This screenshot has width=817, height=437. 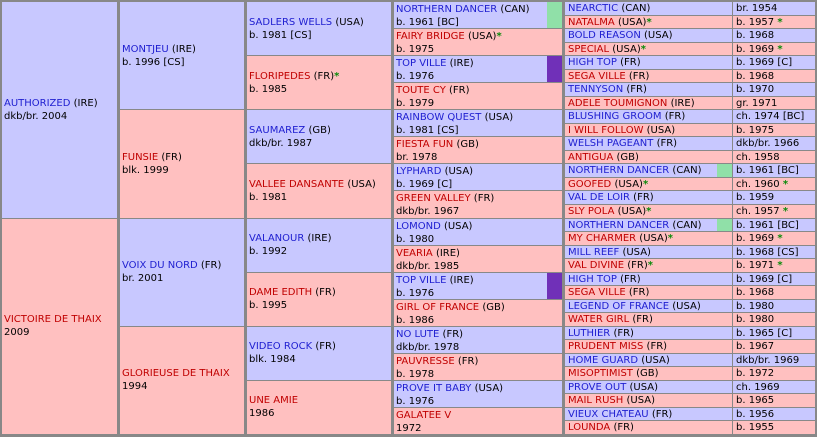 What do you see at coordinates (415, 374) in the screenshot?
I see `g4-horse-detail: b. 1978` at bounding box center [415, 374].